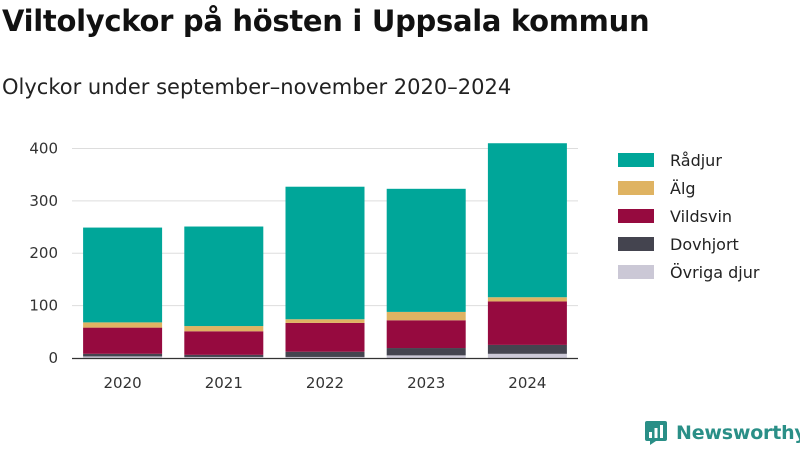  I want to click on bar-ovriga-djur-2023, so click(426, 356).